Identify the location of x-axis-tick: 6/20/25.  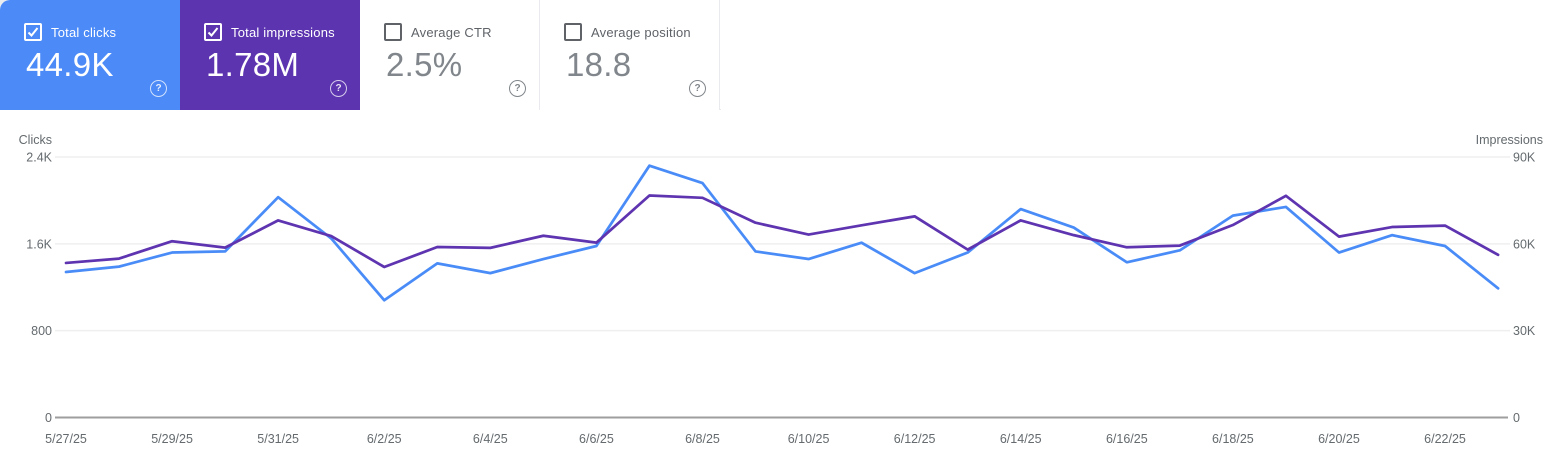
(1339, 439).